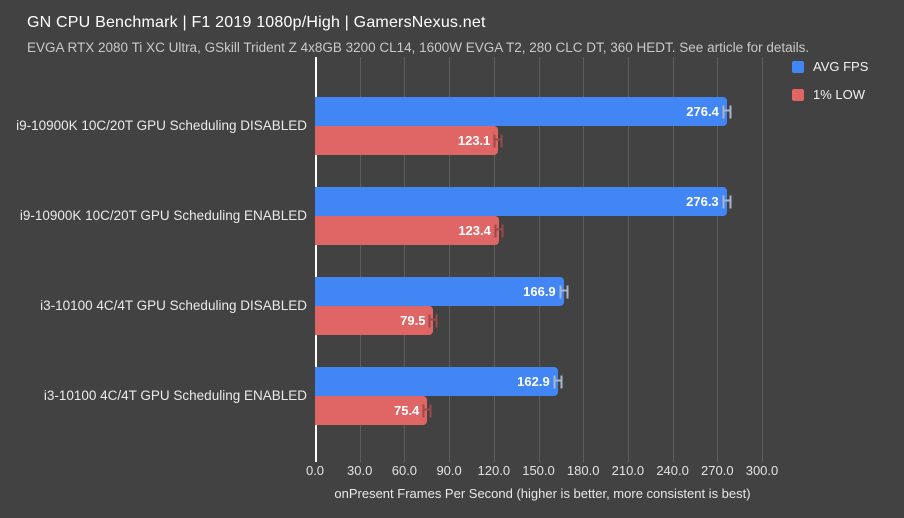 The height and width of the screenshot is (518, 904). What do you see at coordinates (839, 94) in the screenshot?
I see `legend-label: 1% LOW` at bounding box center [839, 94].